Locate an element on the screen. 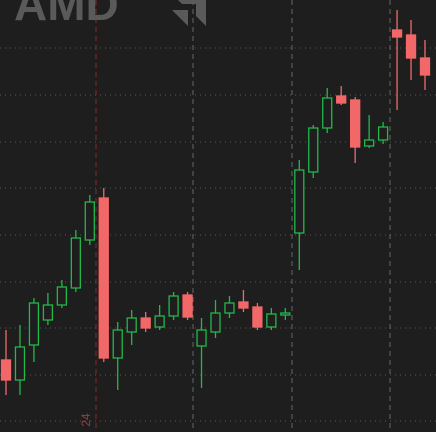 The height and width of the screenshot is (432, 436). watermark-logo is located at coordinates (189, 13).